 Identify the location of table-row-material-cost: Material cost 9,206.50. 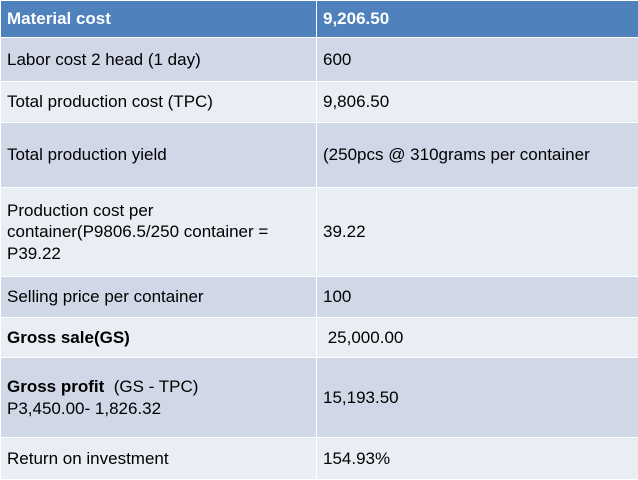
(319, 19).